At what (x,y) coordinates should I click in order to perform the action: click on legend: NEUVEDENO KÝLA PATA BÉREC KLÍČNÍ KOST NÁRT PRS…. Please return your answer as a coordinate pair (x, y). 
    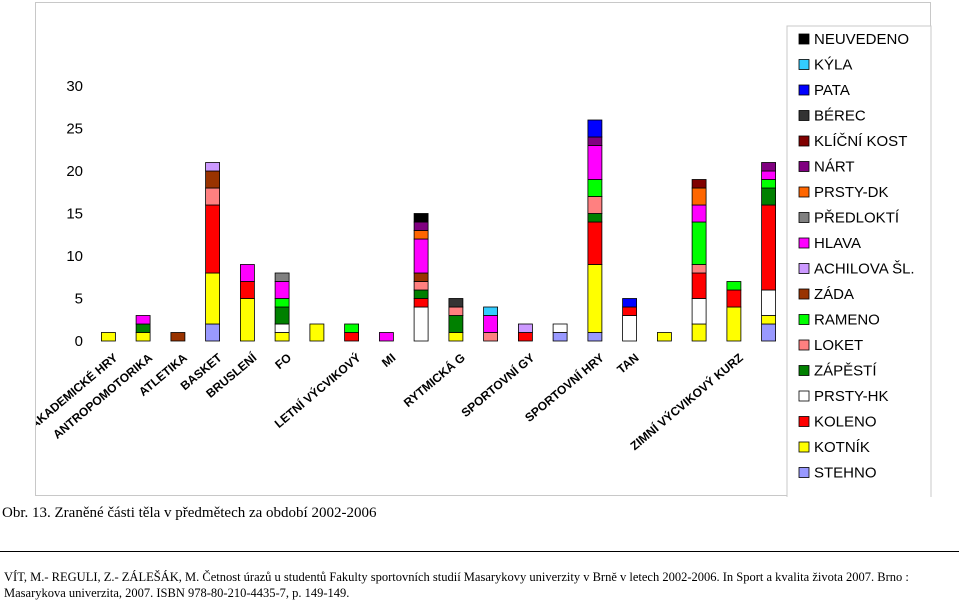
    Looking at the image, I should click on (859, 261).